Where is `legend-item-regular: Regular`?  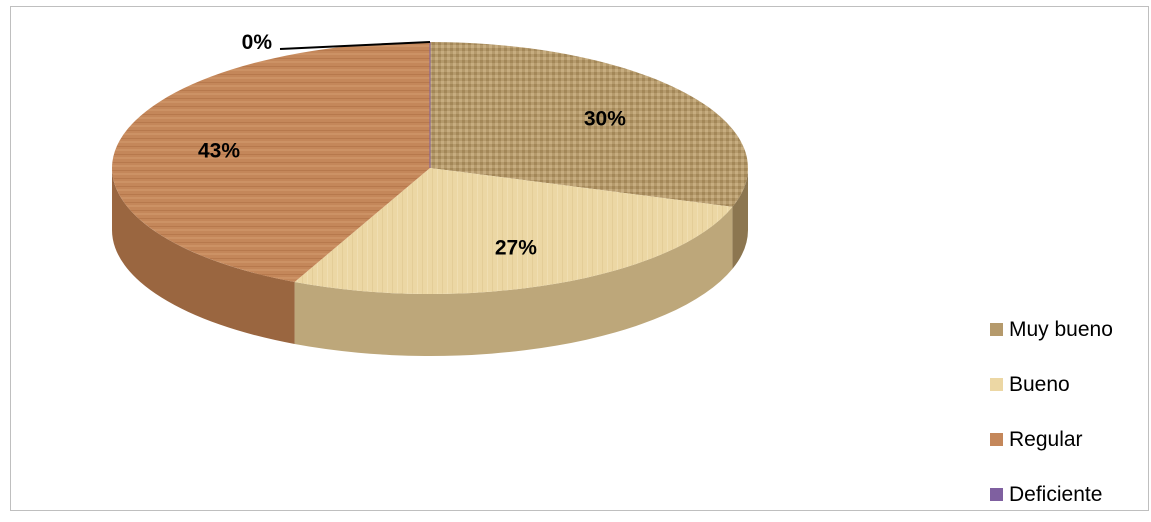
legend-item-regular: Regular is located at coordinates (1065, 439).